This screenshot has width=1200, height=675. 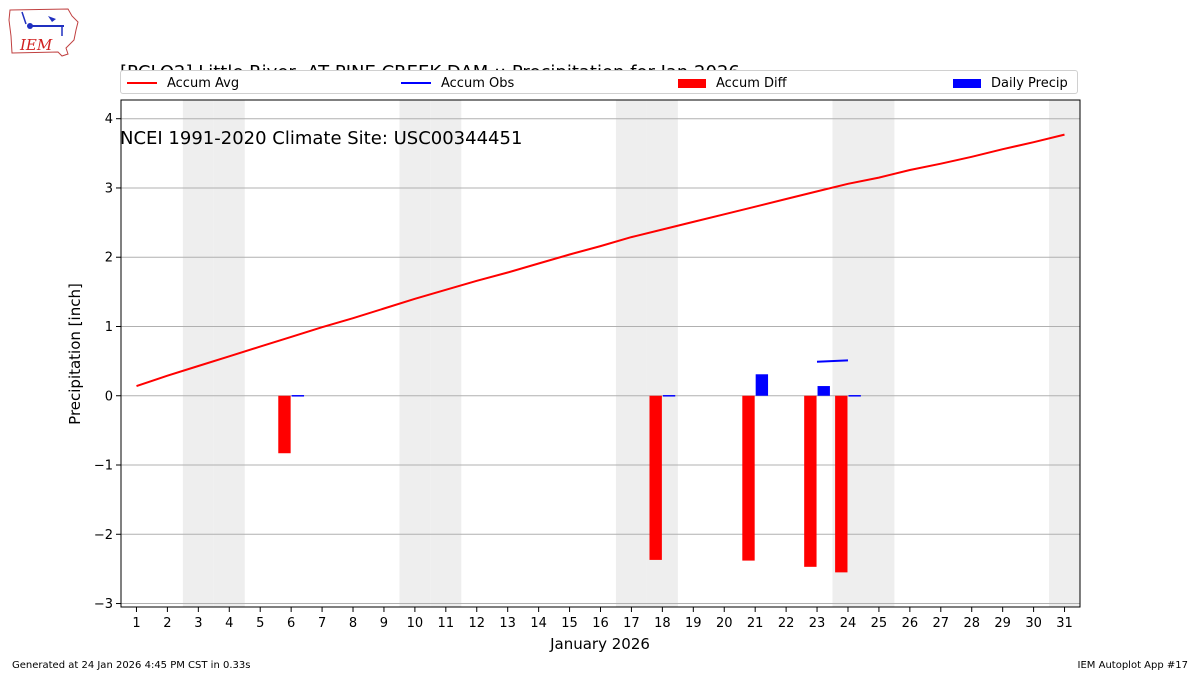 I want to click on x-tick-label-9: 9, so click(x=384, y=623).